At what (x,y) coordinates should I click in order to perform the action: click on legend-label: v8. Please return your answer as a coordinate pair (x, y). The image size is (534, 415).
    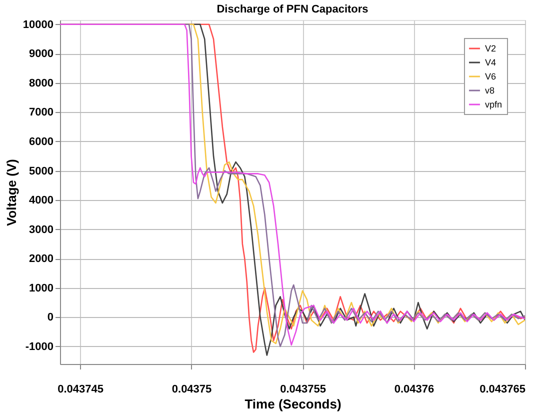
    Looking at the image, I should click on (490, 91).